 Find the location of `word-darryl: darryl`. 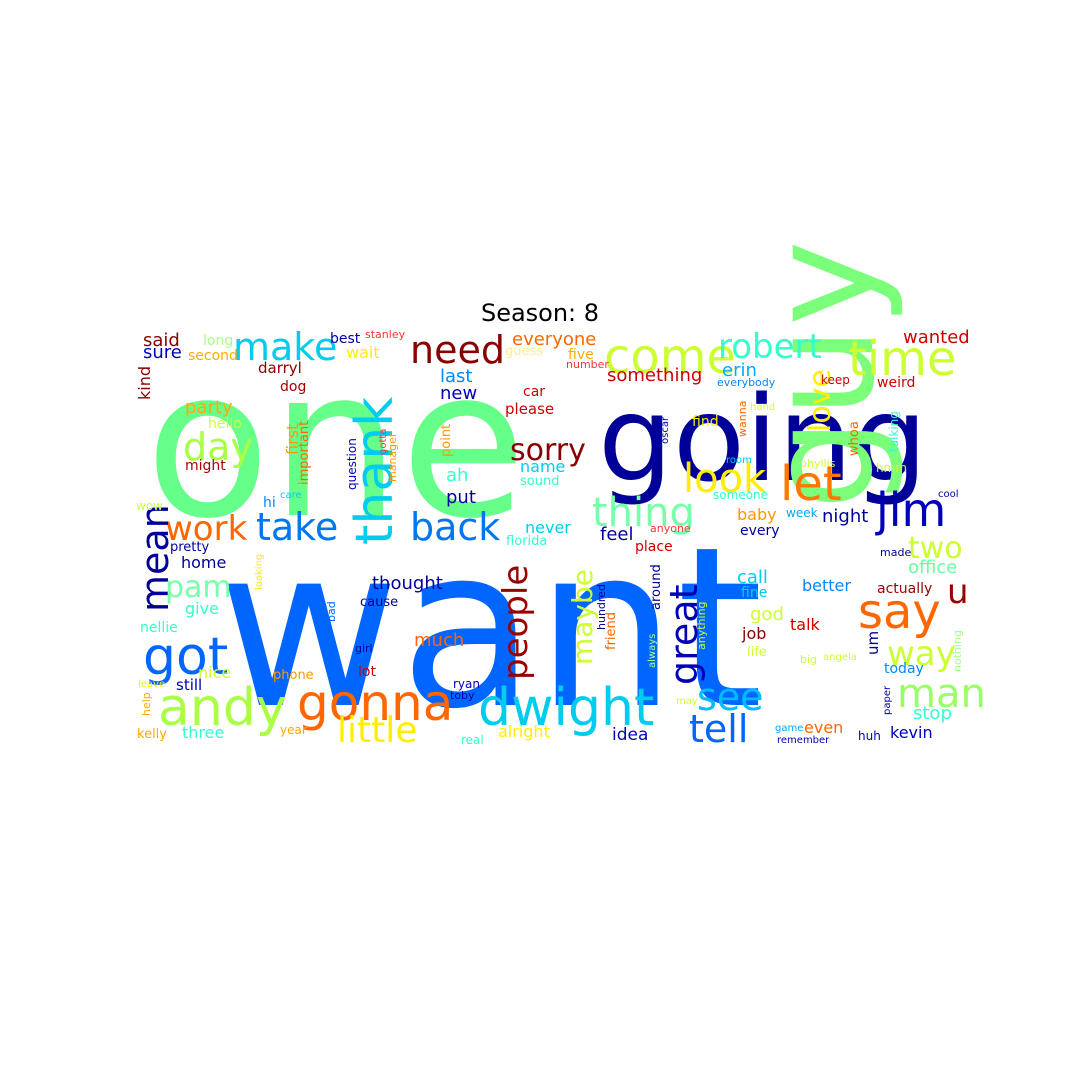

word-darryl: darryl is located at coordinates (280, 368).